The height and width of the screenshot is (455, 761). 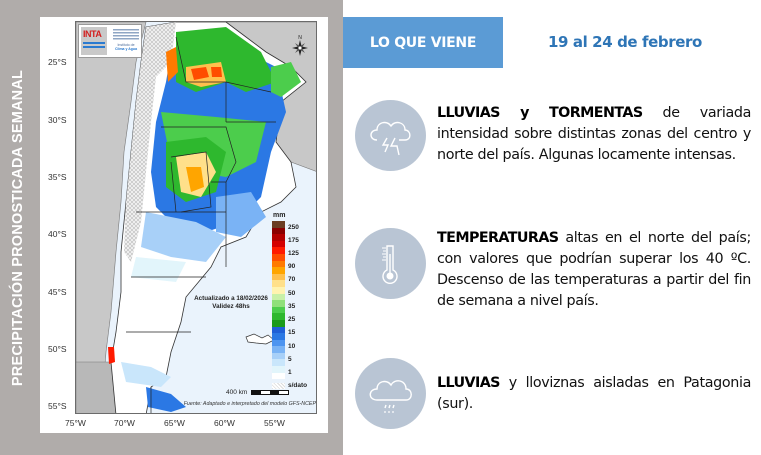 What do you see at coordinates (237, 392) in the screenshot?
I see `scale-label: 400 km` at bounding box center [237, 392].